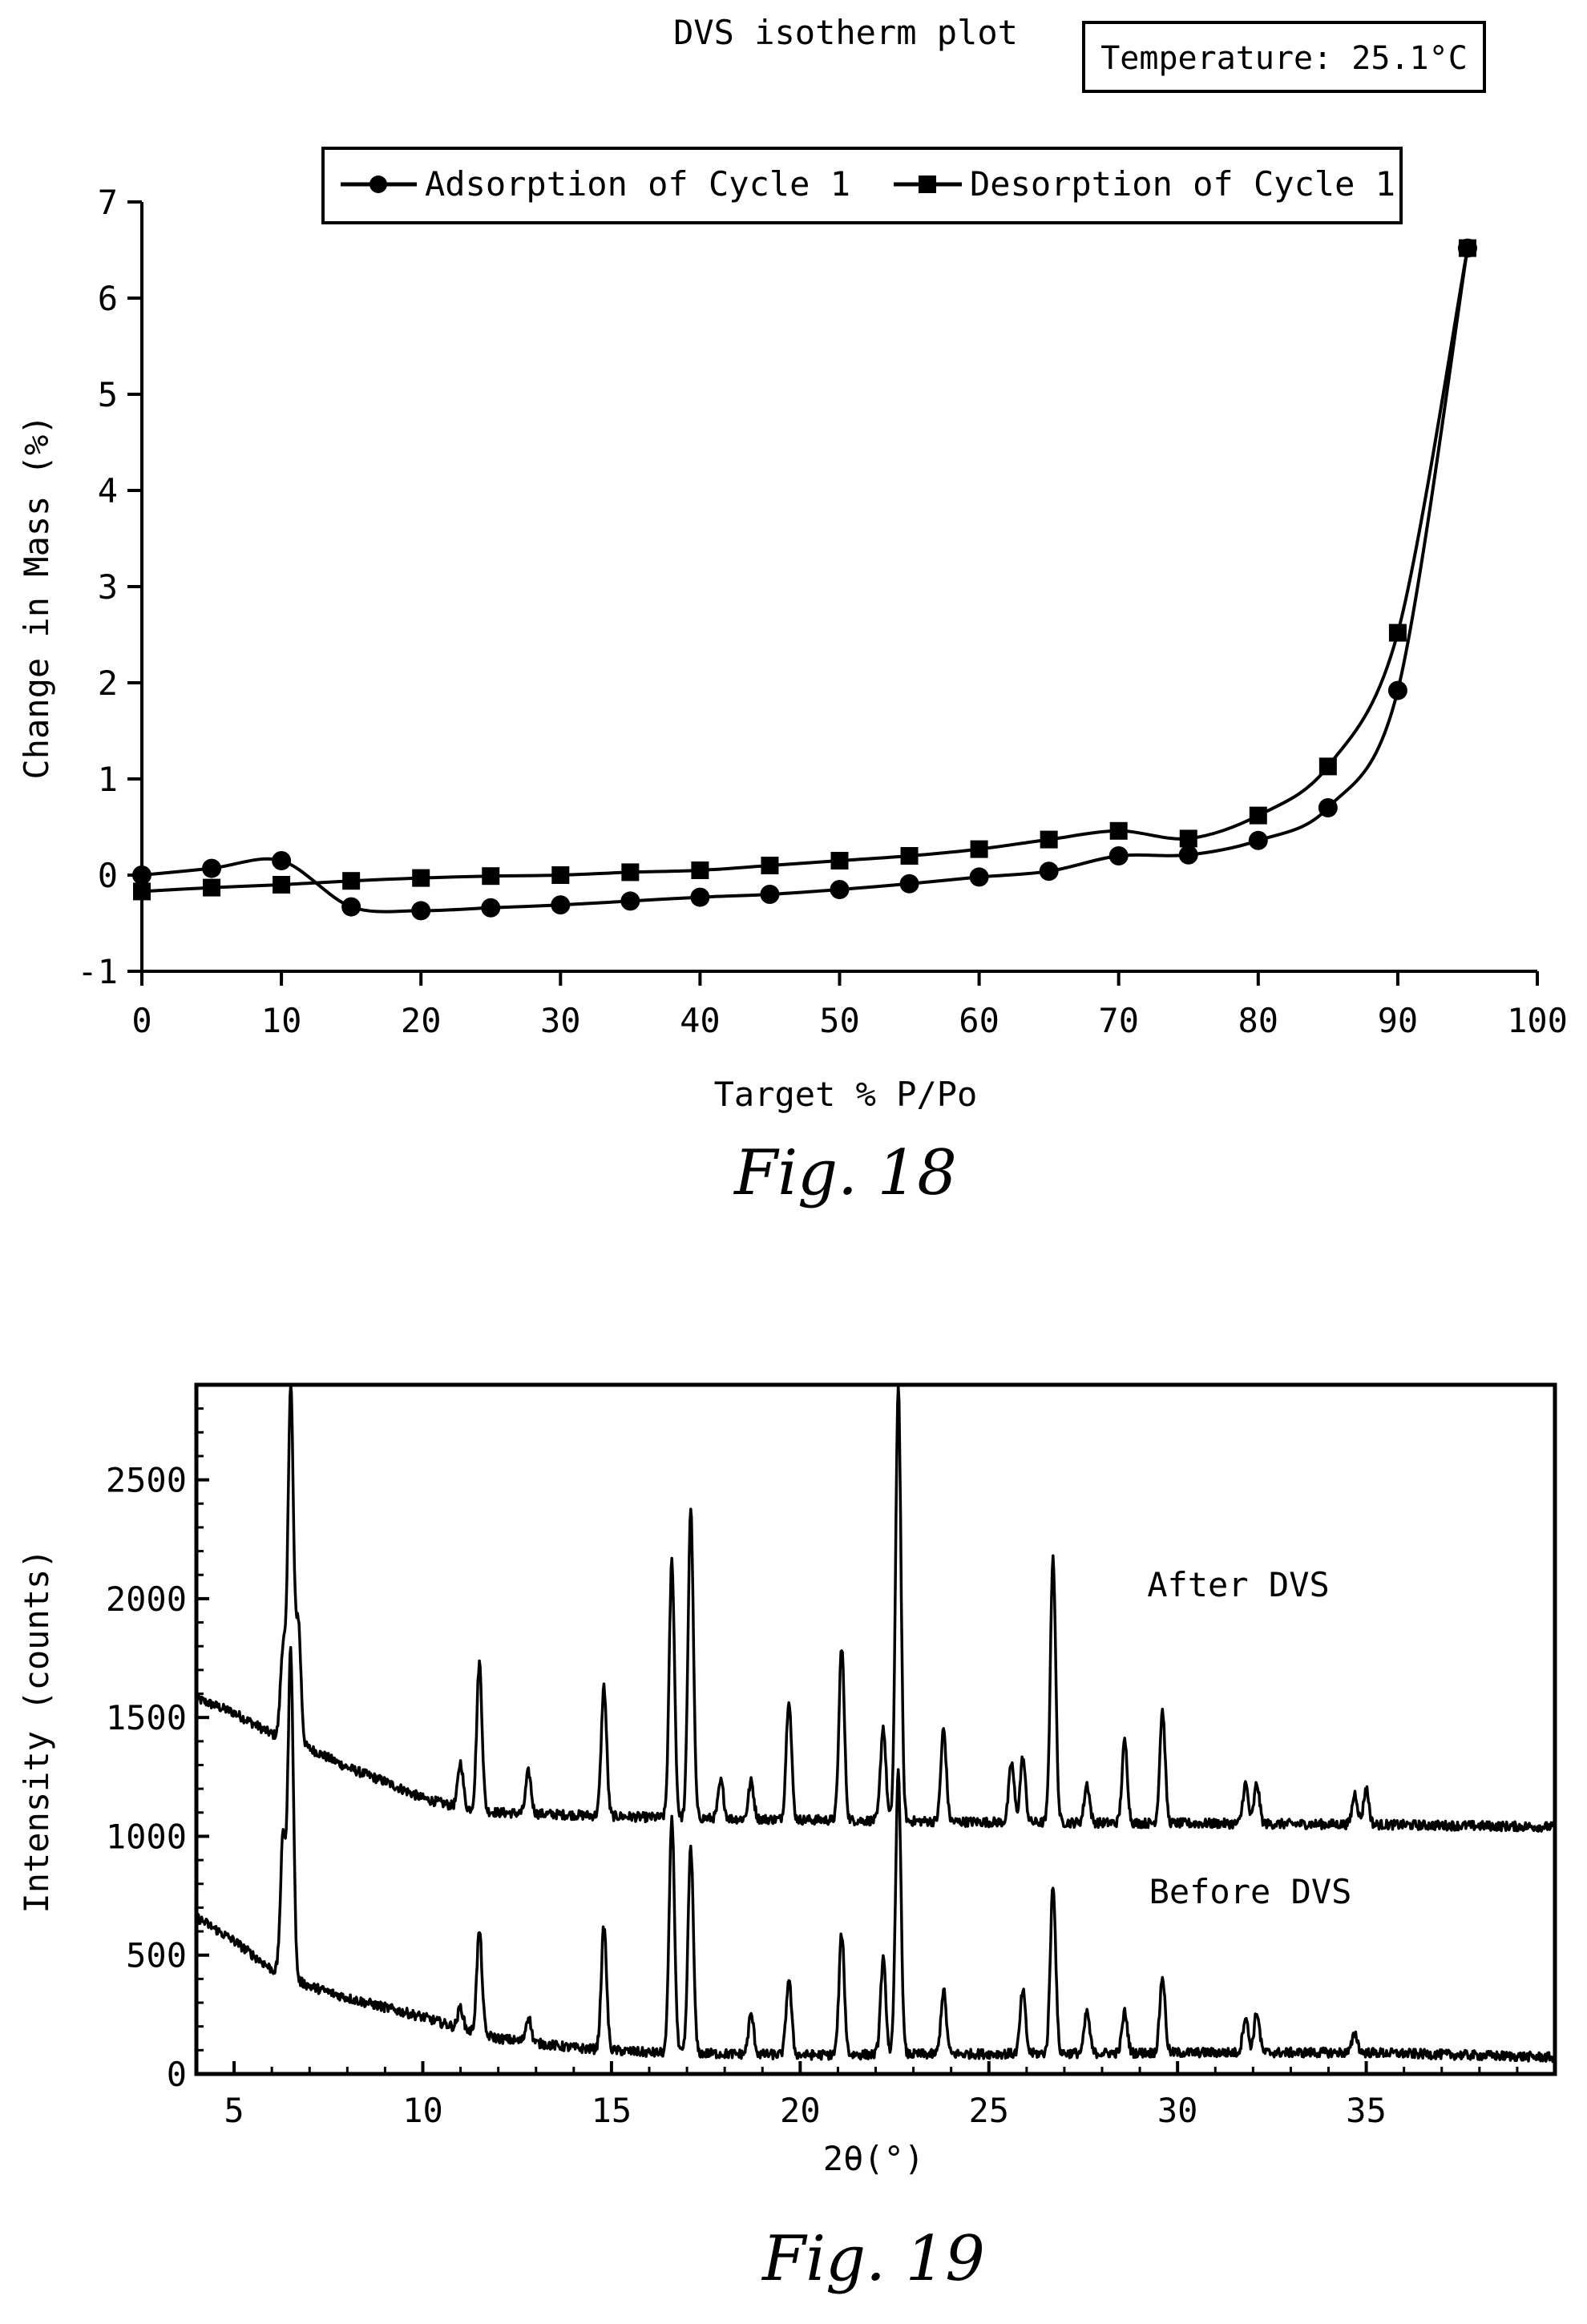  What do you see at coordinates (700, 1020) in the screenshot?
I see `fig18-x-tick-label: 40` at bounding box center [700, 1020].